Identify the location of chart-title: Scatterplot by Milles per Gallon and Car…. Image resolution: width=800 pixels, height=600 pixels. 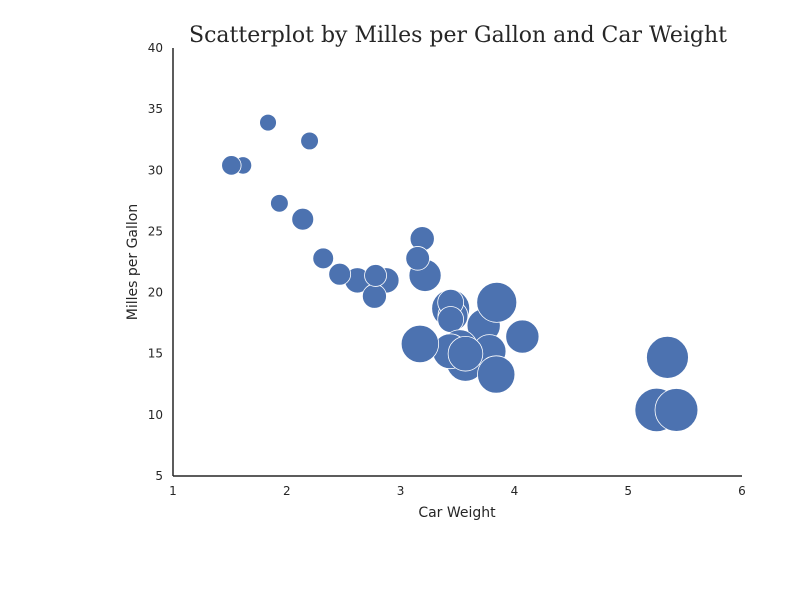
(458, 35).